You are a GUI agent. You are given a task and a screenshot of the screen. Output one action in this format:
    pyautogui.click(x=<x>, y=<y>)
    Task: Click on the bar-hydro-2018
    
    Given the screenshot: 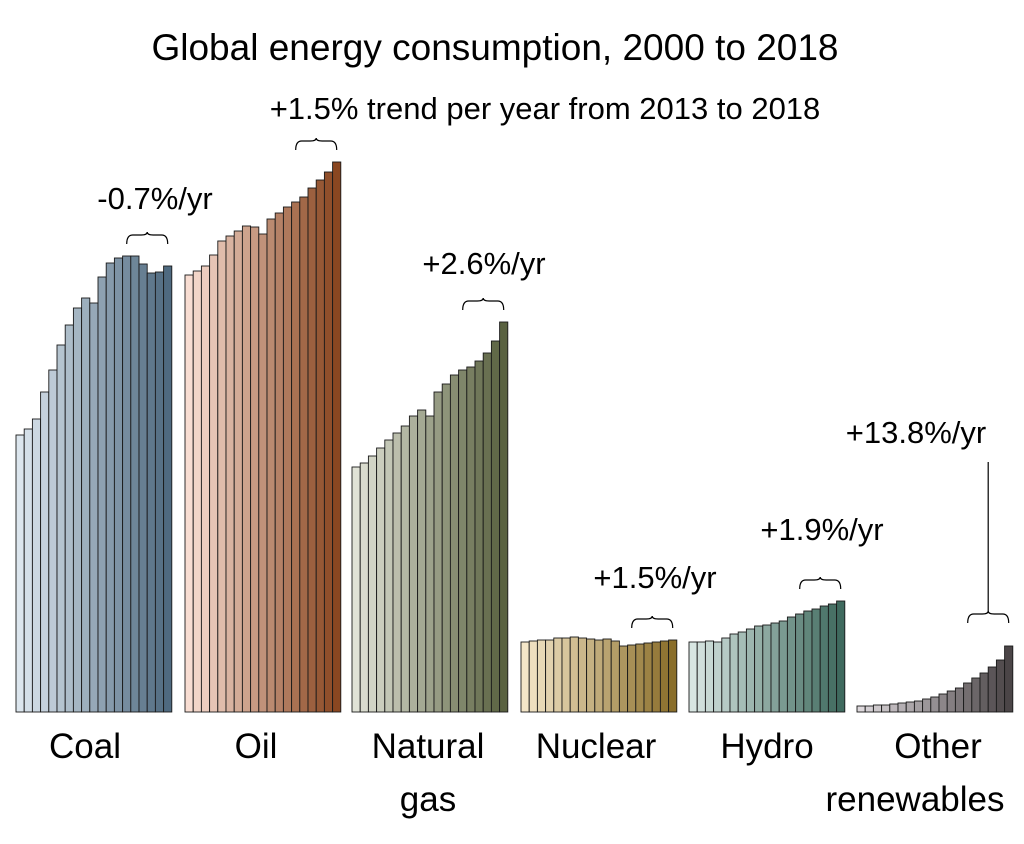 What is the action you would take?
    pyautogui.click(x=841, y=656)
    